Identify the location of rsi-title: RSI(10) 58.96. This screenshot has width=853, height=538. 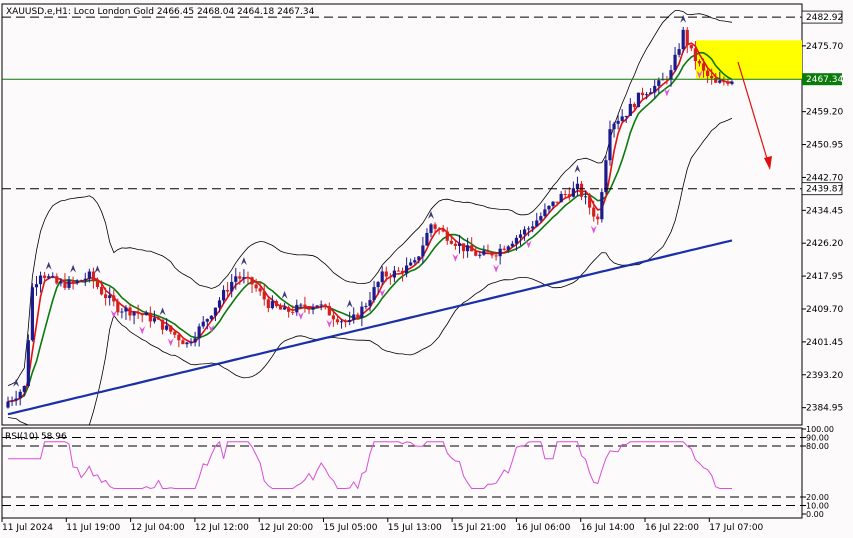
(36, 437).